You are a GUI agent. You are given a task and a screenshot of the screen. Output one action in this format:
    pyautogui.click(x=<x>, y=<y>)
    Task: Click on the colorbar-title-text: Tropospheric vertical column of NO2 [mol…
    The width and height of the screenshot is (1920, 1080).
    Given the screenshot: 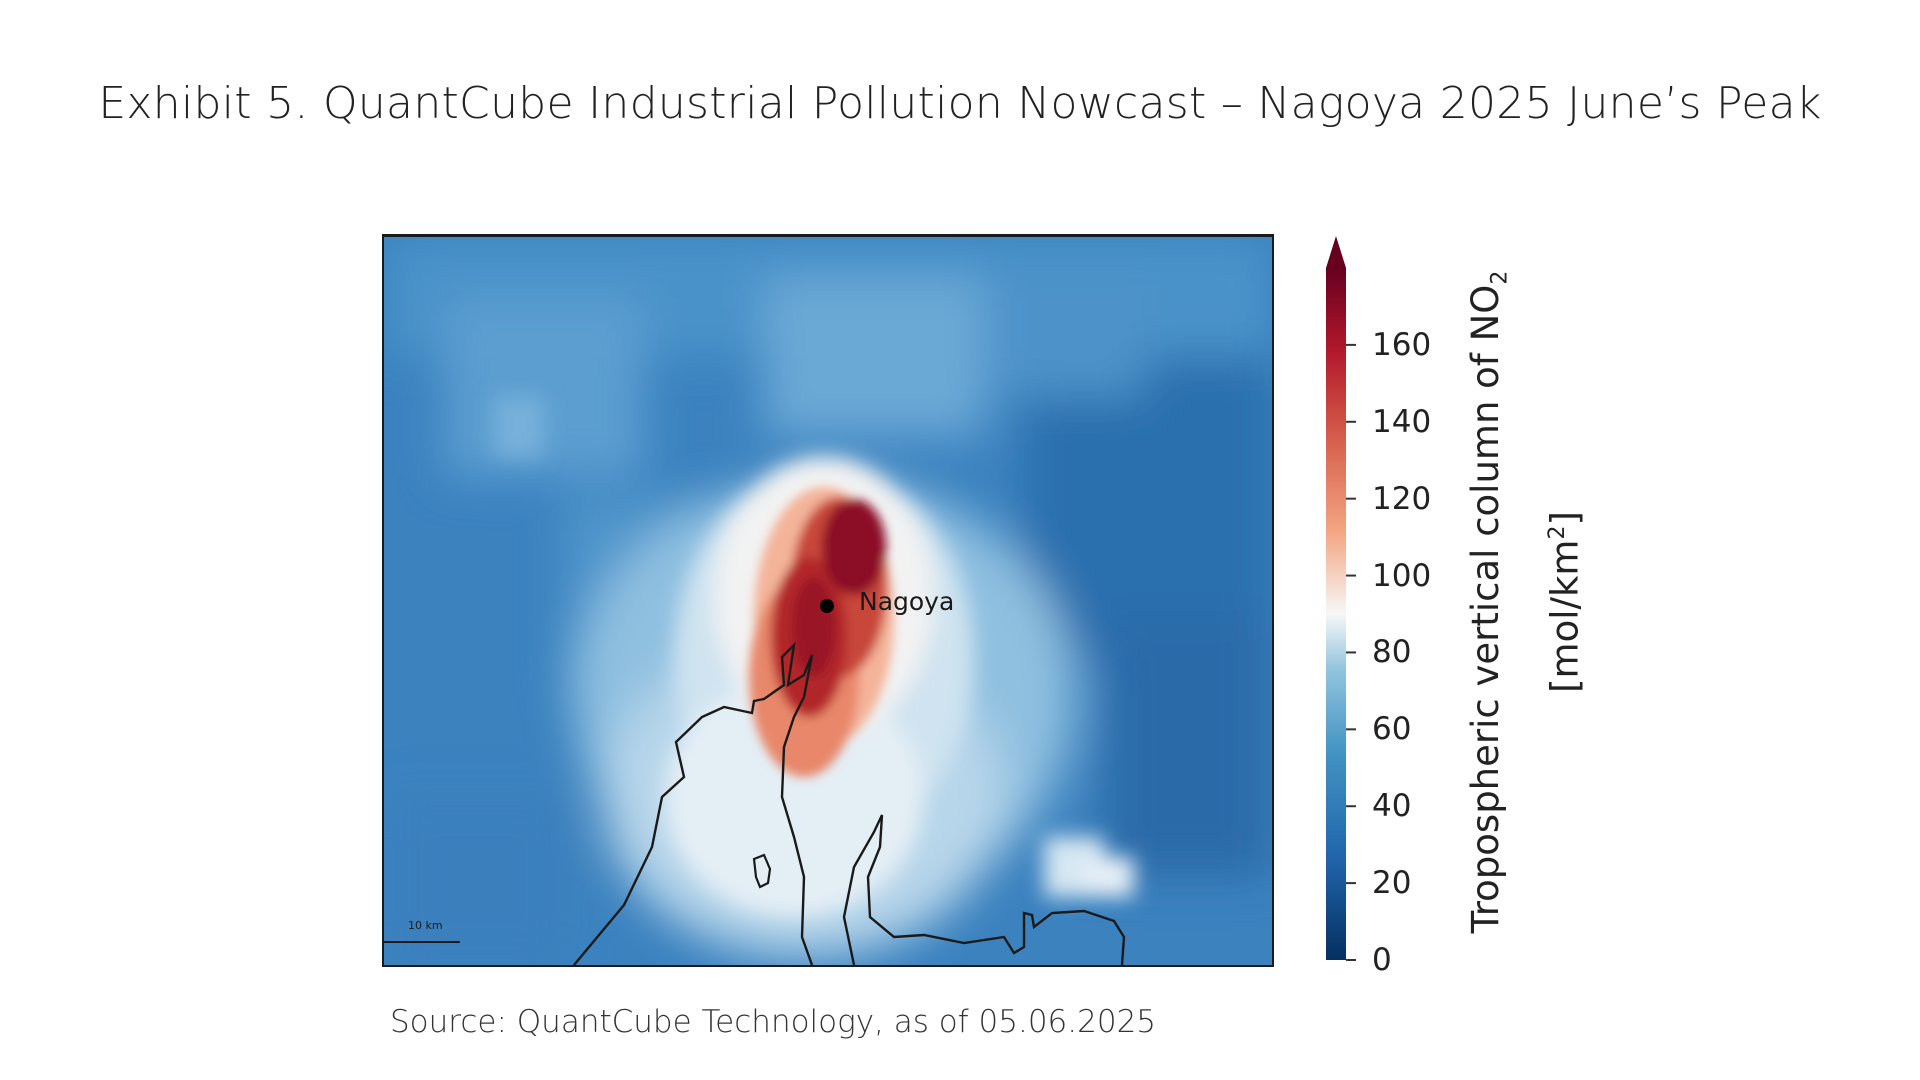 What is the action you would take?
    pyautogui.click(x=1526, y=602)
    